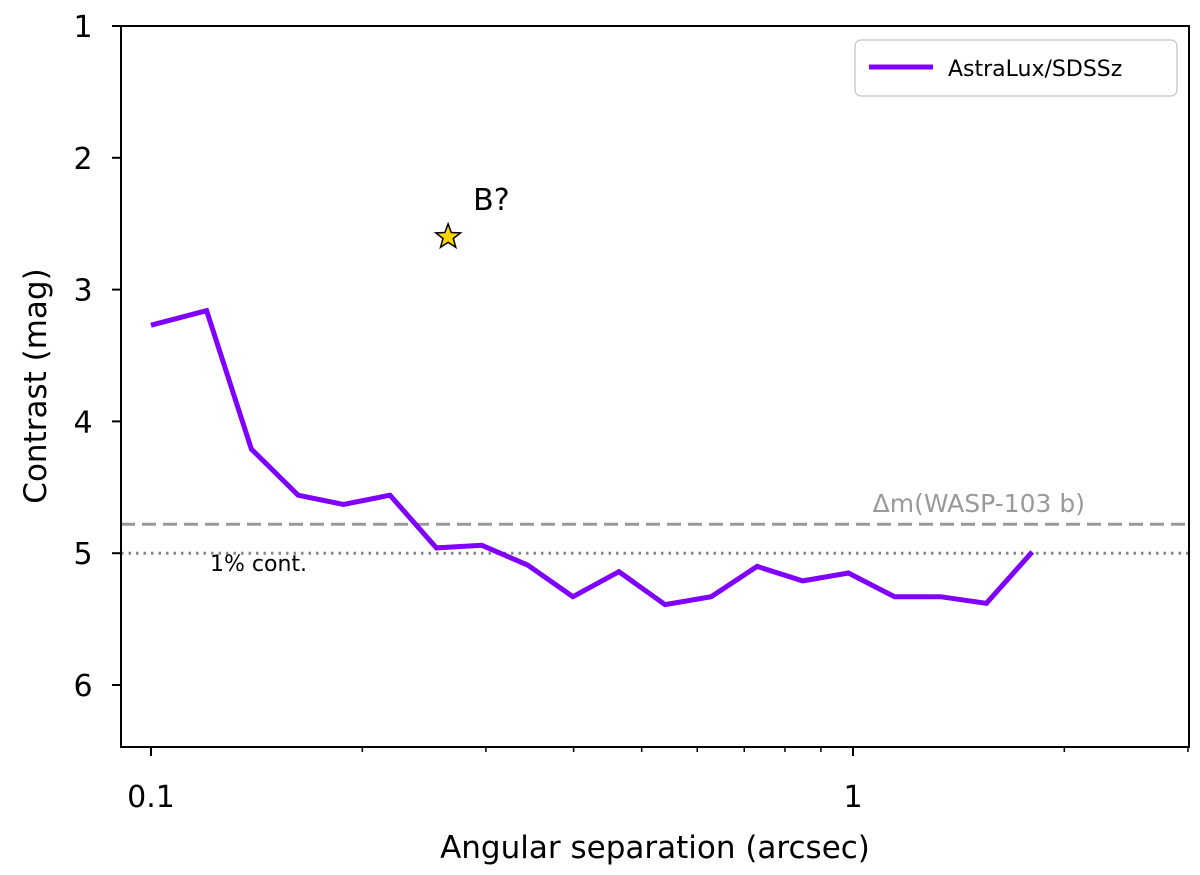 This screenshot has height=875, width=1200. What do you see at coordinates (82, 159) in the screenshot?
I see `y-tick-label: 2` at bounding box center [82, 159].